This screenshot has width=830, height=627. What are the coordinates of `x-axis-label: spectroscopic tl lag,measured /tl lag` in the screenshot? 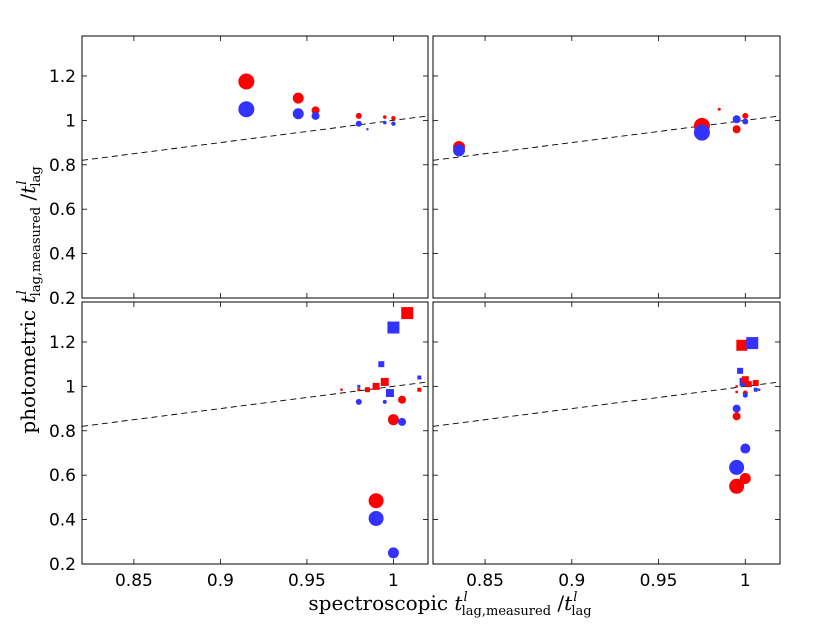 It's located at (449, 604).